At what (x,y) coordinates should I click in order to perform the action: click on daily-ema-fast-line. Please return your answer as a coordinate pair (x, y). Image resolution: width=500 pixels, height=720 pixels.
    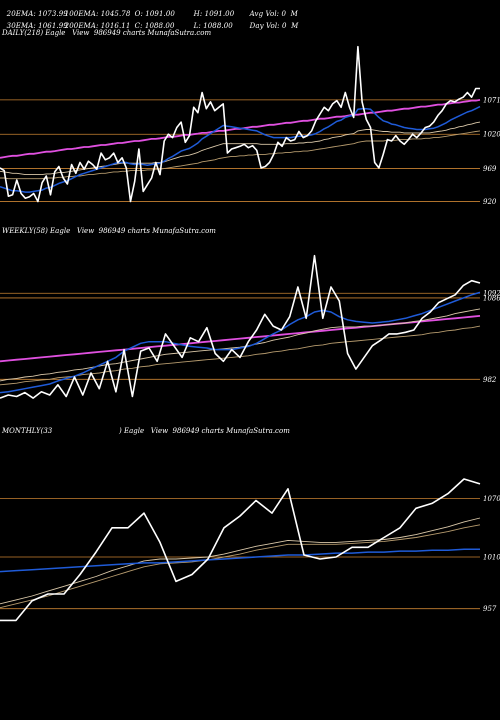
    Looking at the image, I should click on (240, 149).